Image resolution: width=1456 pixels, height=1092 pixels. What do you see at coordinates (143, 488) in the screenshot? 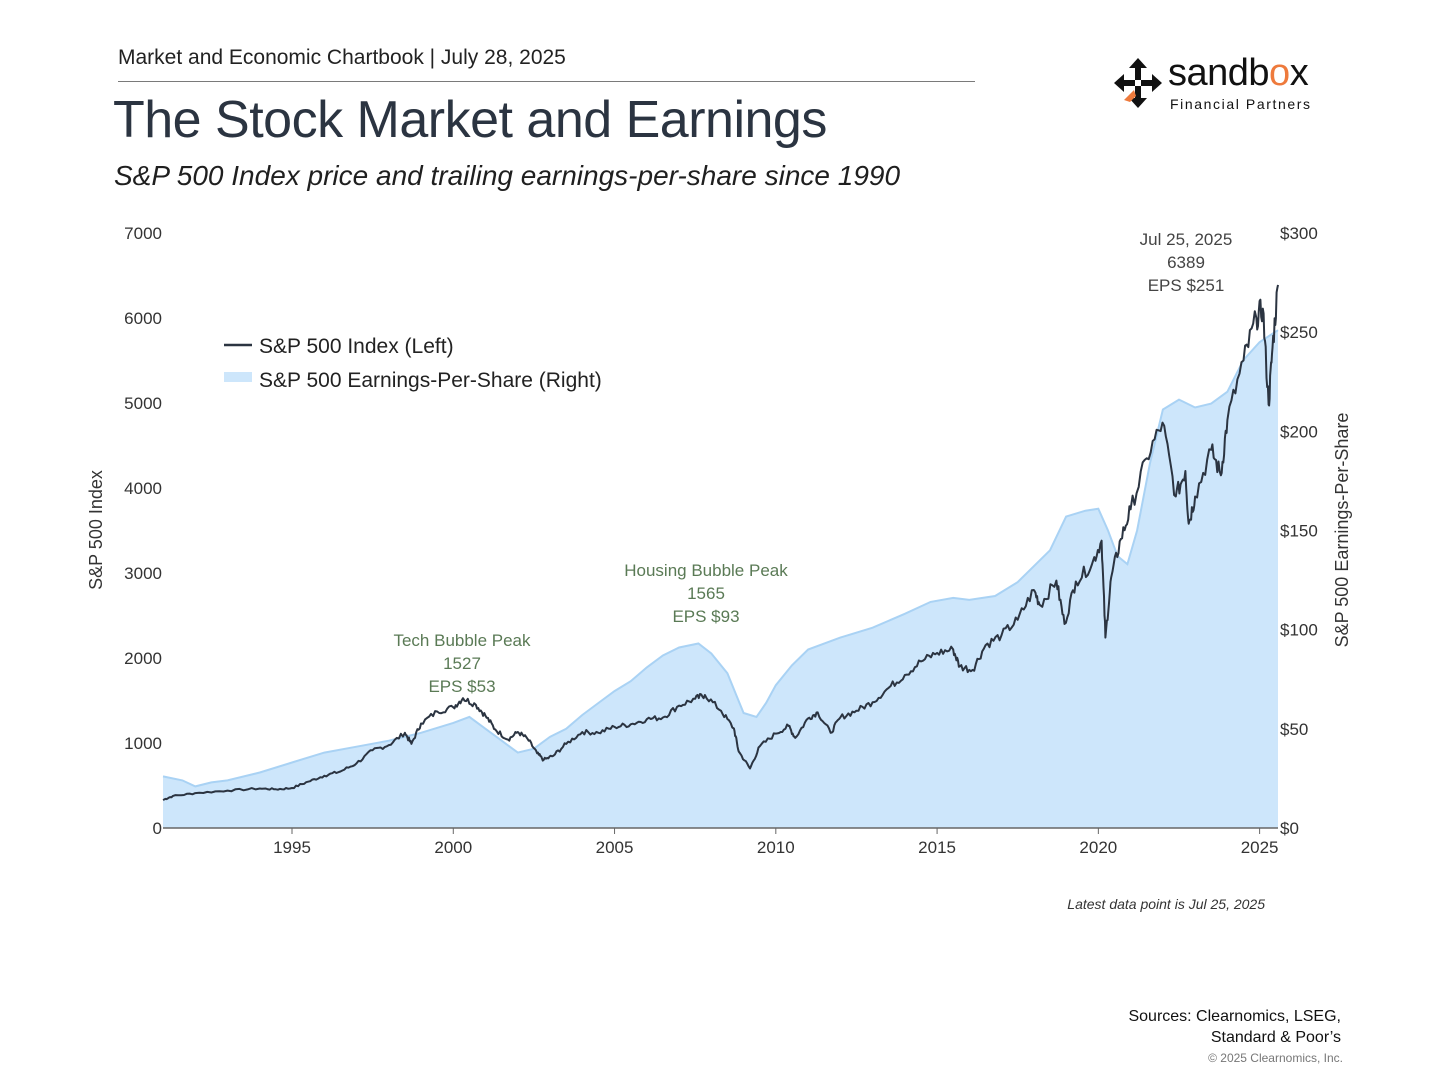
I see `y-left-tick-label: 4000` at bounding box center [143, 488].